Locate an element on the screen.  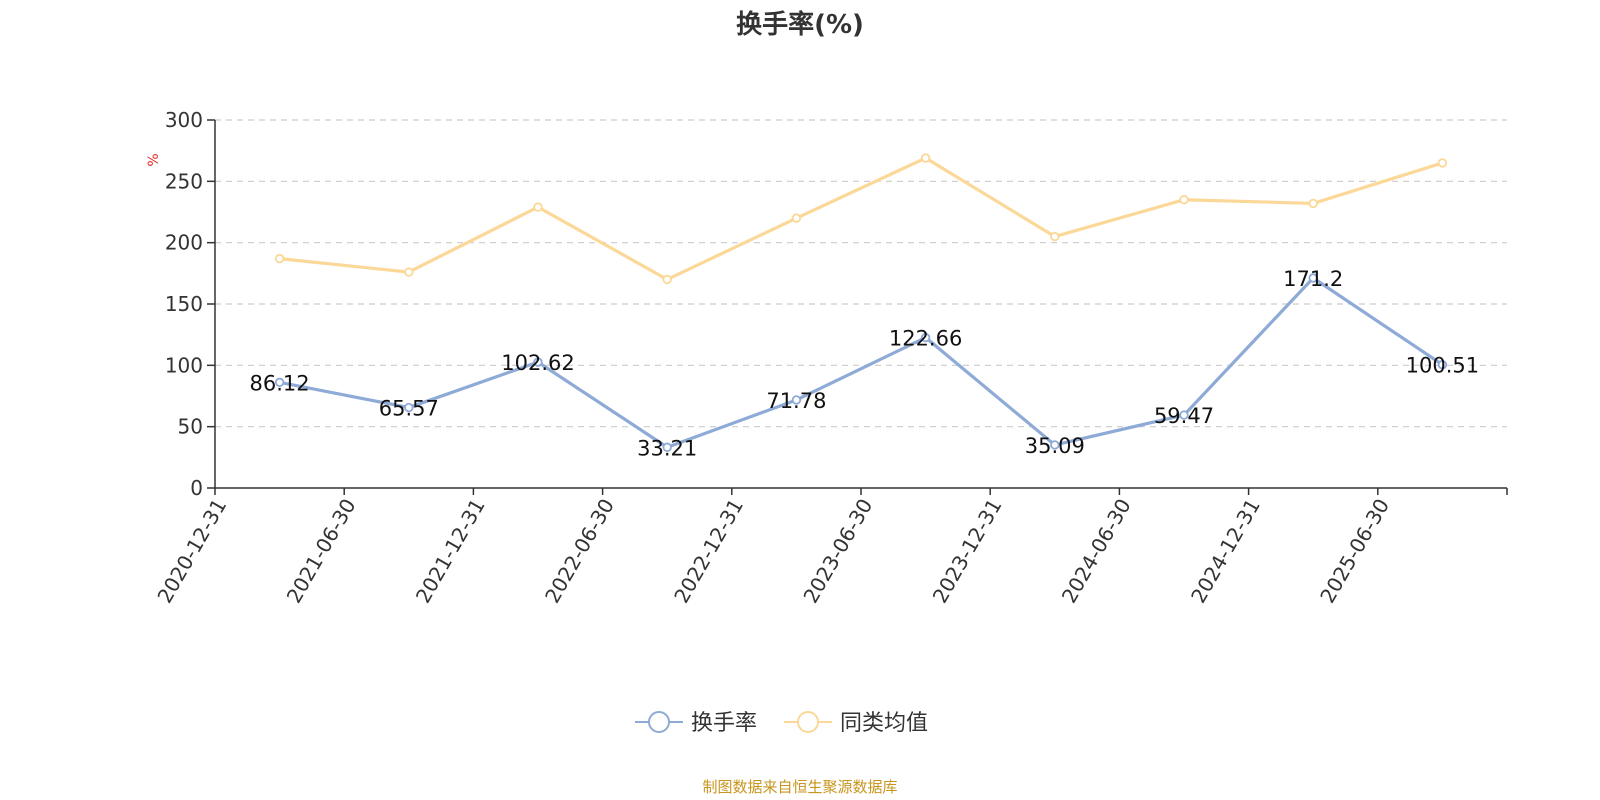
series-0-data-label-2: 102.62 is located at coordinates (537, 363).